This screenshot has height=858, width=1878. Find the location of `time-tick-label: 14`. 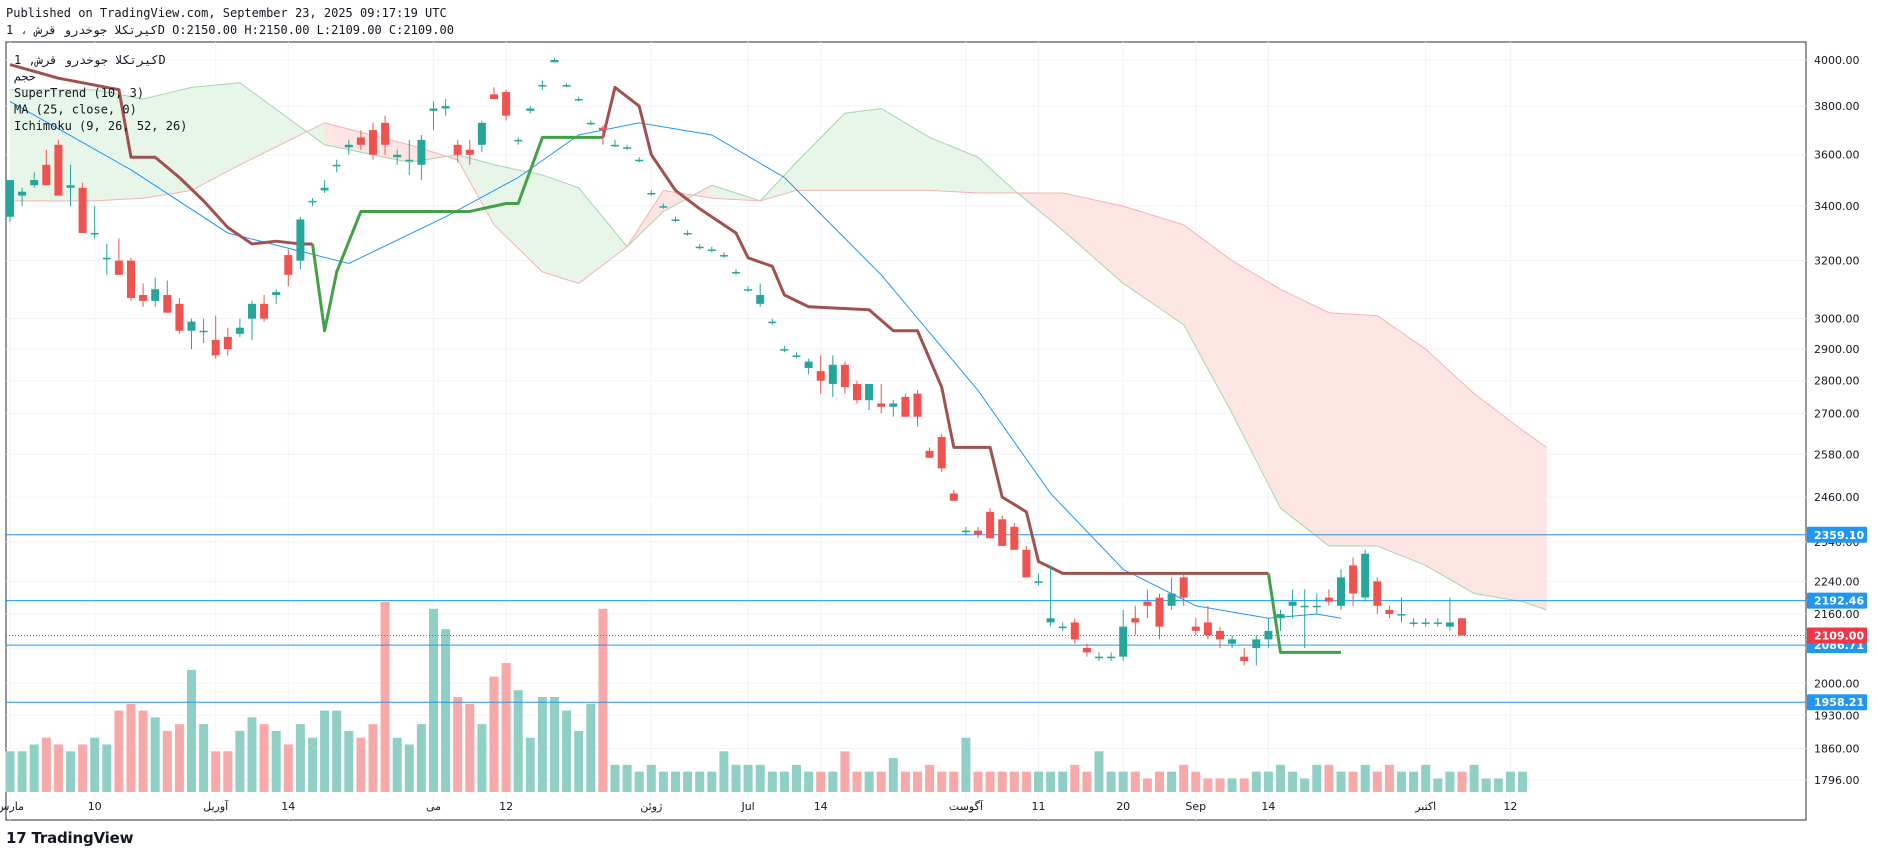

time-tick-label: 14 is located at coordinates (821, 806).